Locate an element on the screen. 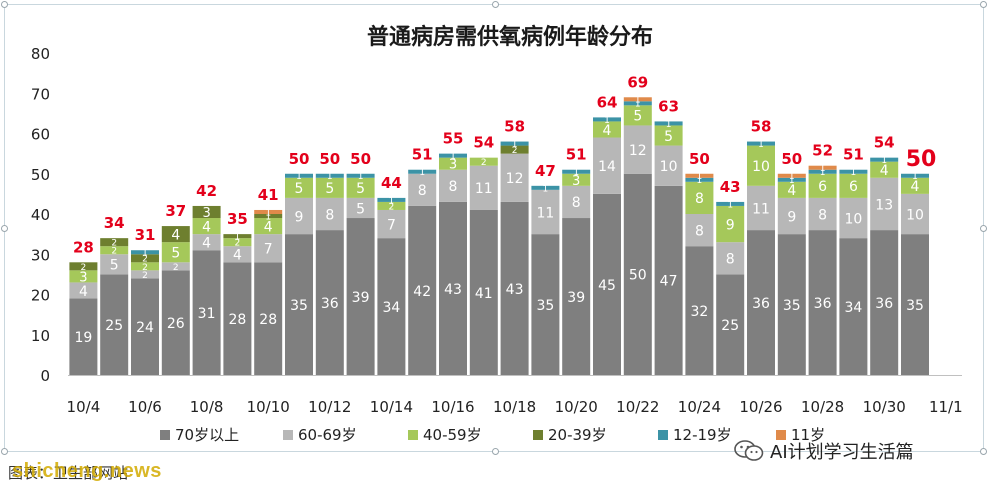 This screenshot has height=493, width=991. resize-handle-top-right is located at coordinates (983, 4).